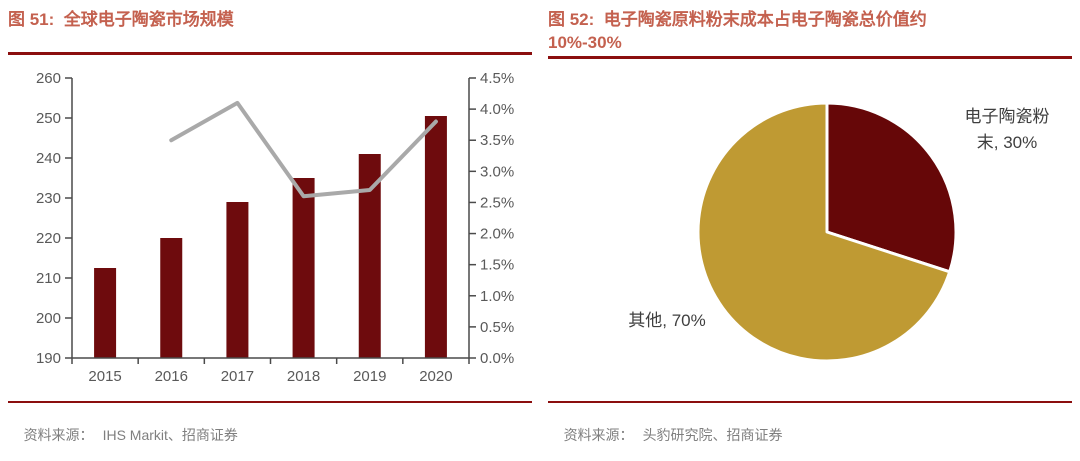 The height and width of the screenshot is (461, 1080). What do you see at coordinates (1004, 130) in the screenshot?
I see `pie-label-0: 电子陶瓷粉末, 30%` at bounding box center [1004, 130].